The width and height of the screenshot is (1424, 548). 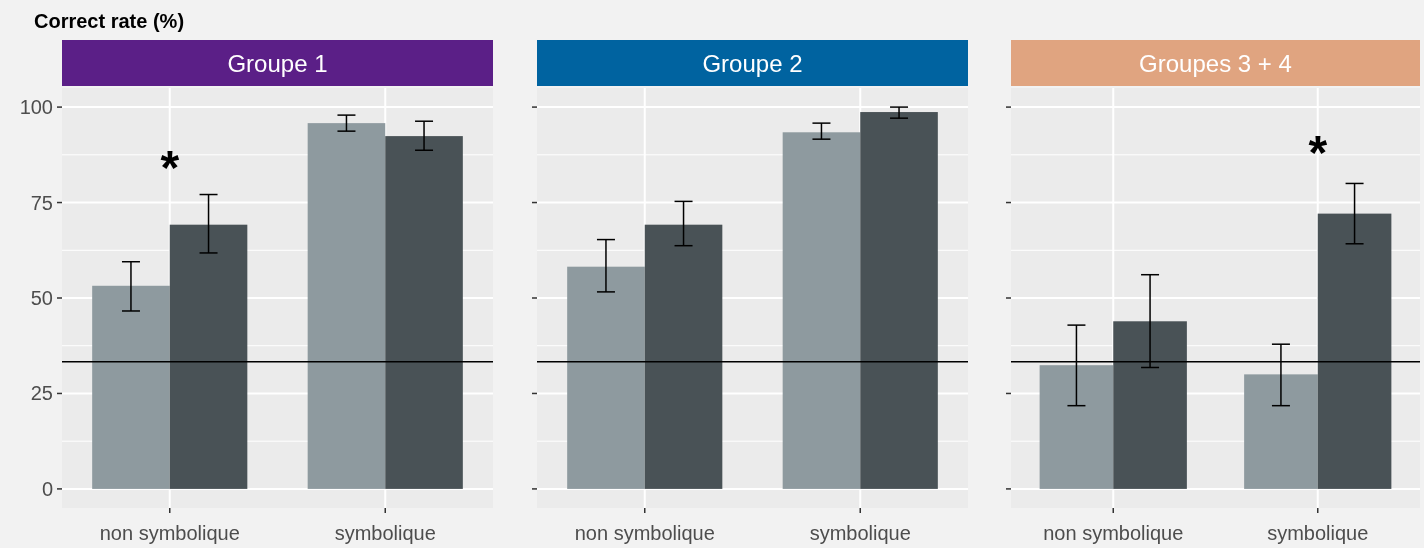 What do you see at coordinates (1215, 63) in the screenshot?
I see `chart-title: Groupes 3 + 4` at bounding box center [1215, 63].